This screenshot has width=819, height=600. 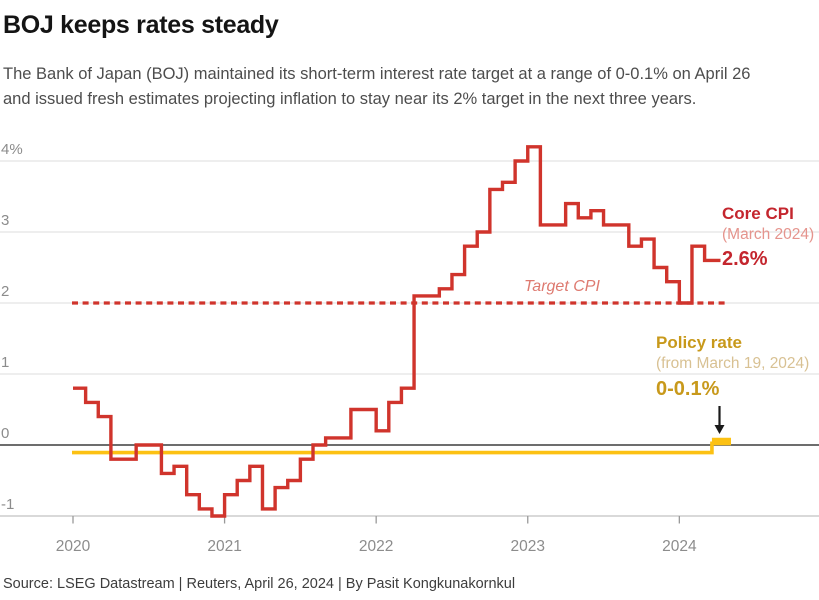 I want to click on core-cpi-sublabel: (March 2024), so click(x=768, y=234).